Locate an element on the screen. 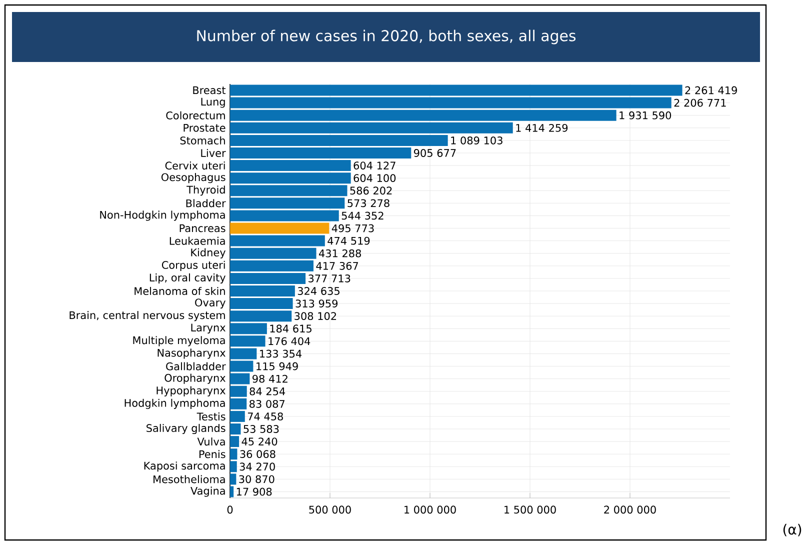 The image size is (806, 546). y-tick-label: Corpus uteri is located at coordinates (193, 265).